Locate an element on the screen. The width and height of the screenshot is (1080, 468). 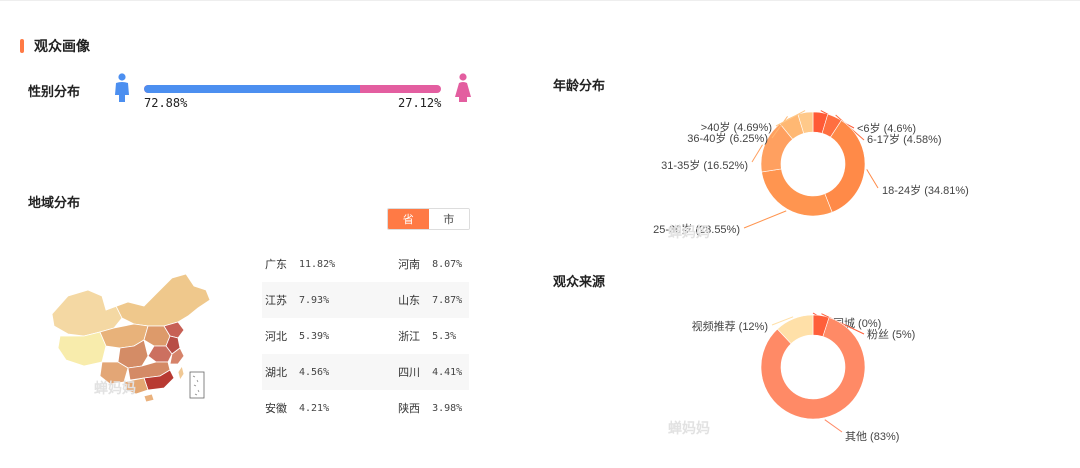
gender-female-percent: 27.12% is located at coordinates (420, 103).